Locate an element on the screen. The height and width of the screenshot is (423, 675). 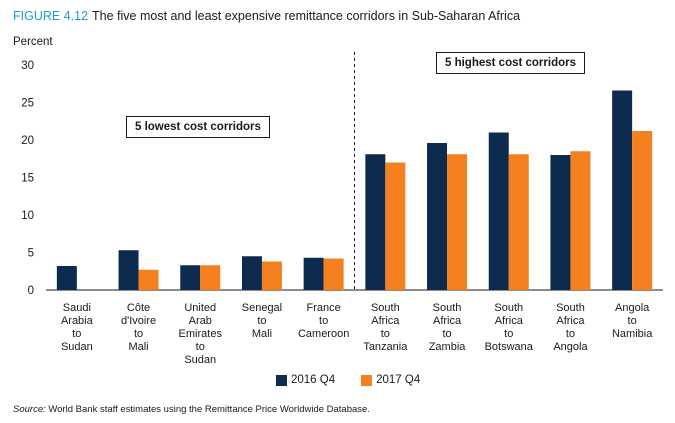
x-category-label: South Africa to Zambia is located at coordinates (448, 327).